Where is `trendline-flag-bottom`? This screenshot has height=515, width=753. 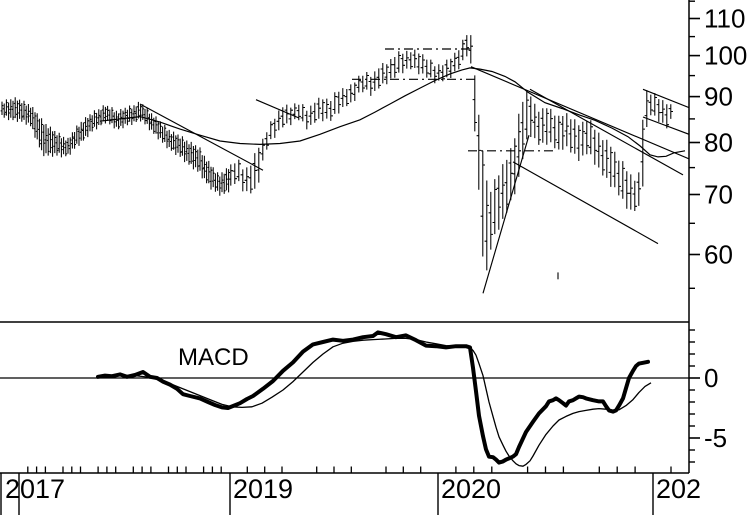
trendline-flag-bottom is located at coordinates (665, 125).